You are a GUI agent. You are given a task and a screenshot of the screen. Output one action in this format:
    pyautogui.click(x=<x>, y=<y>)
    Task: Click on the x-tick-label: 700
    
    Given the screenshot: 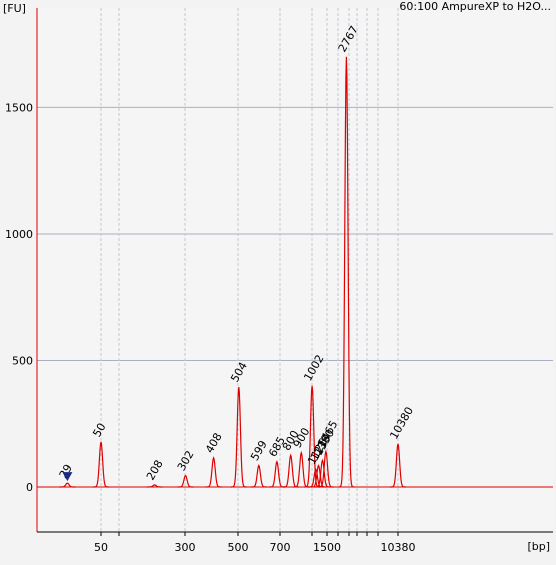 What is the action you would take?
    pyautogui.click(x=280, y=547)
    